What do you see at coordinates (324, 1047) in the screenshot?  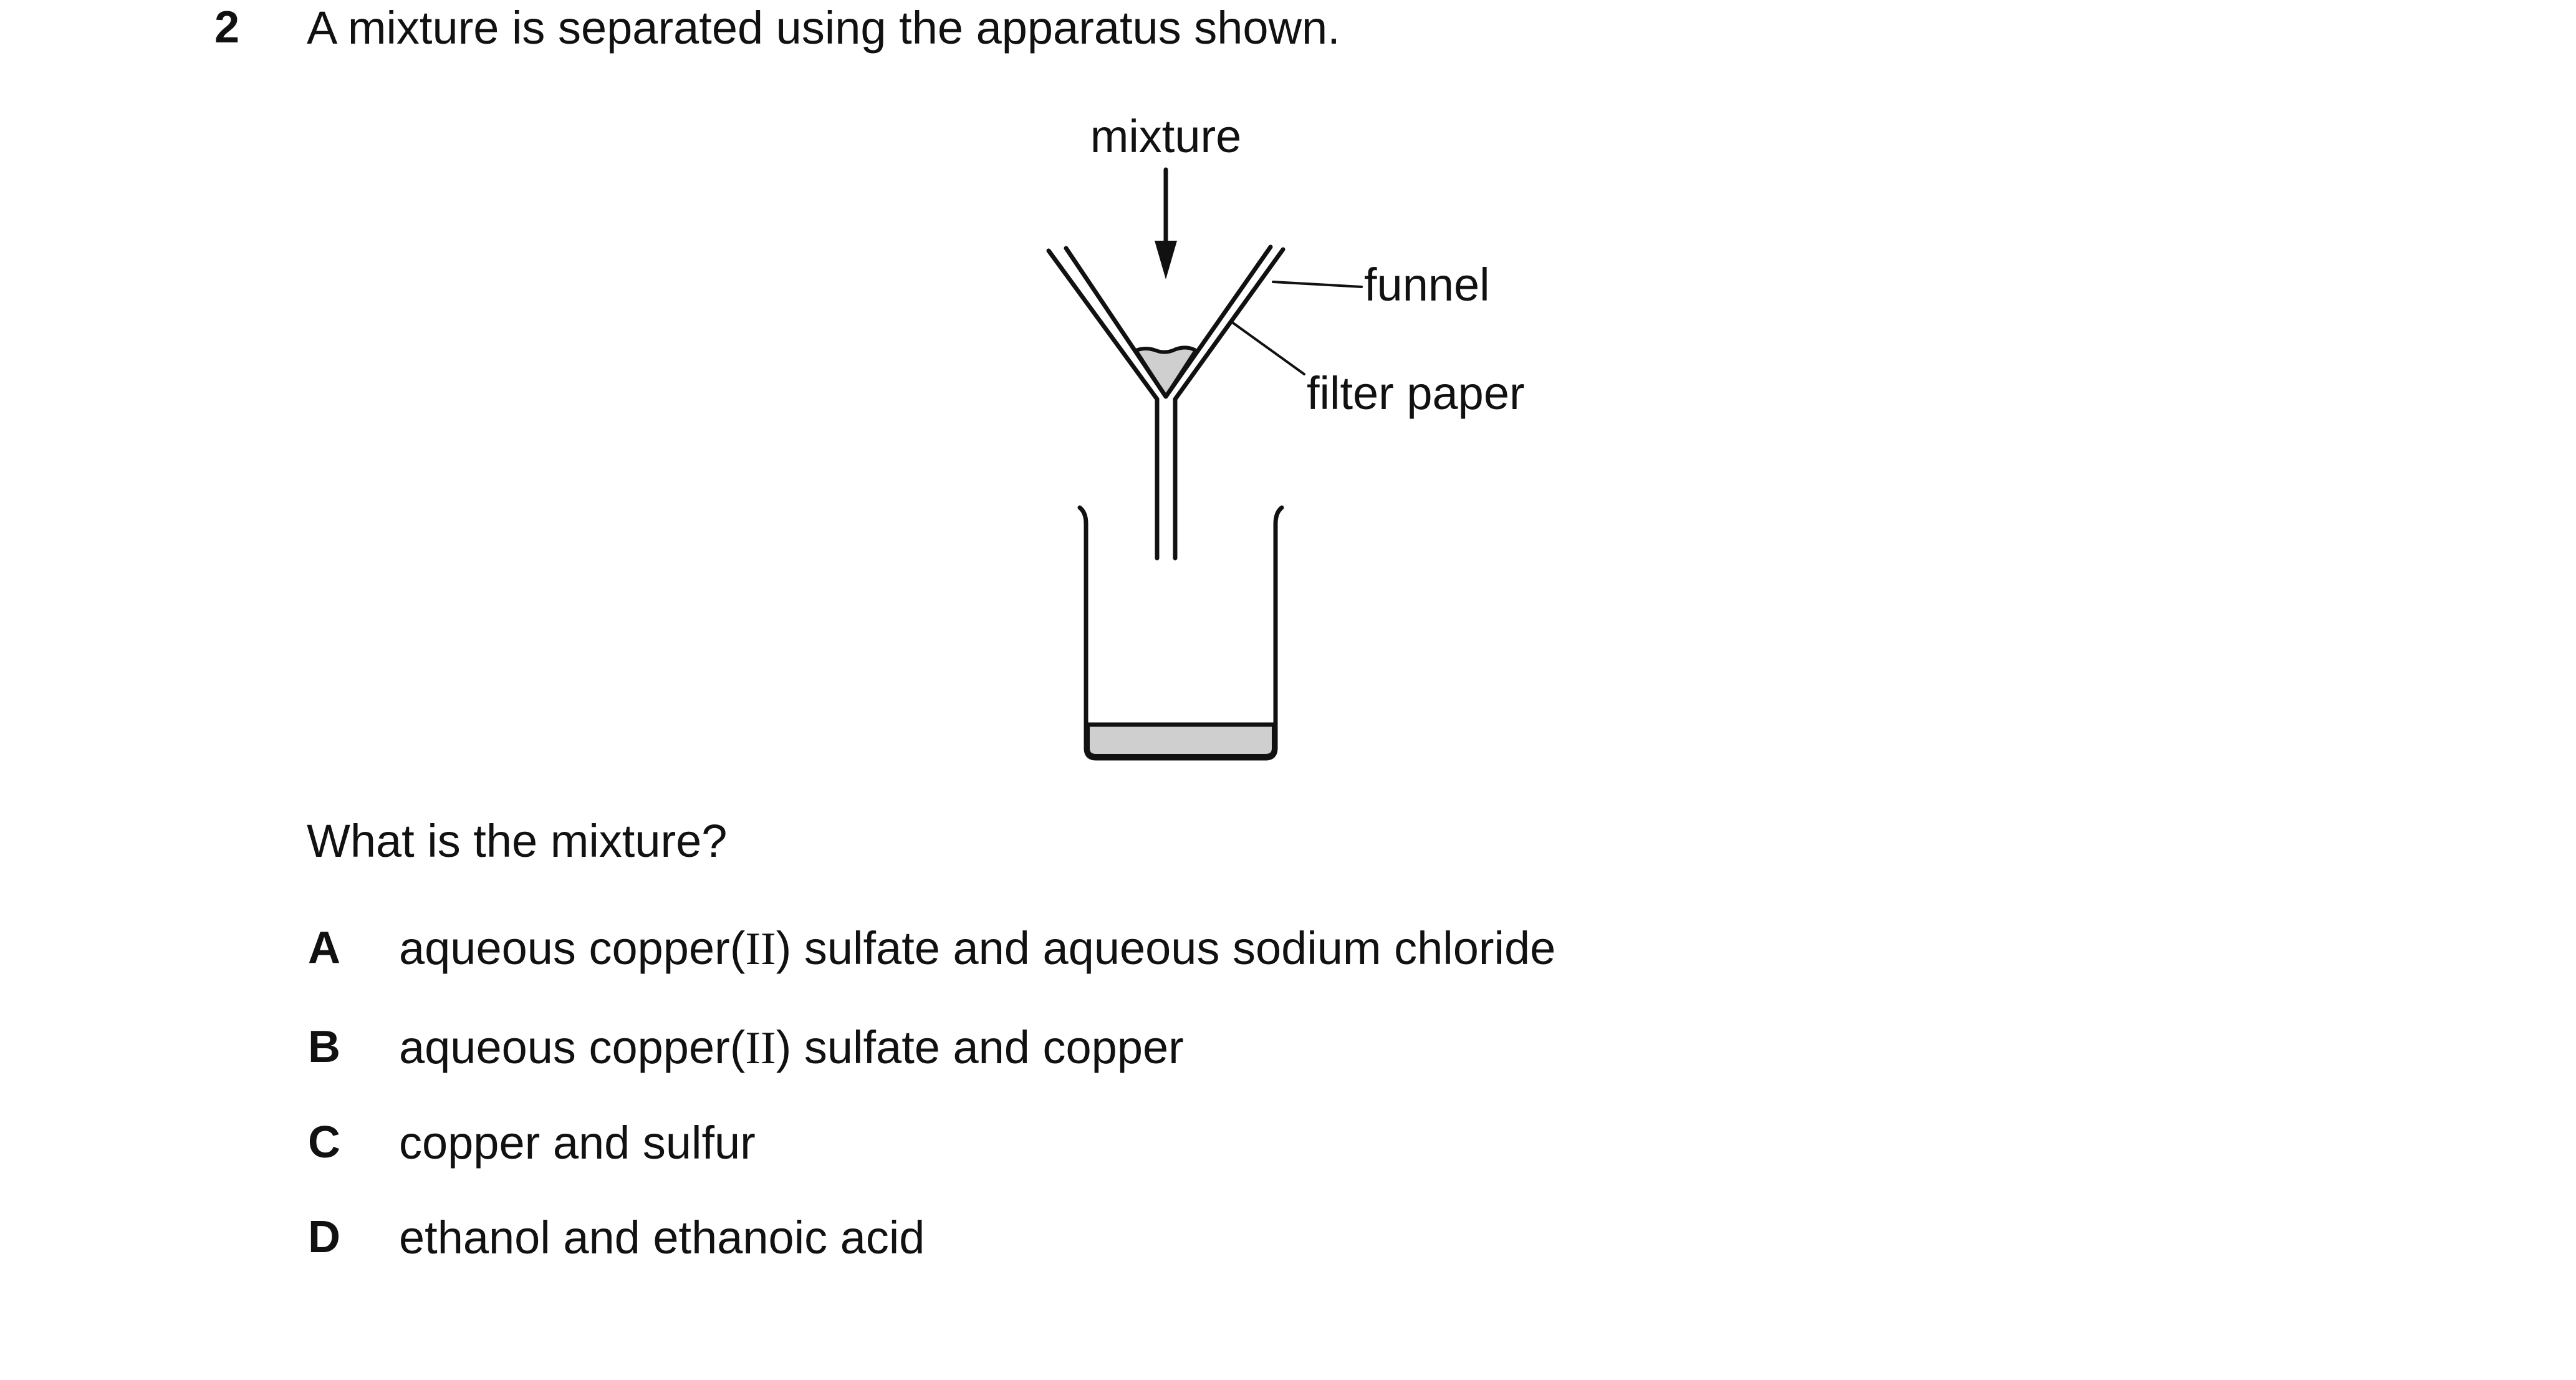 I see `option-b-letter: B` at bounding box center [324, 1047].